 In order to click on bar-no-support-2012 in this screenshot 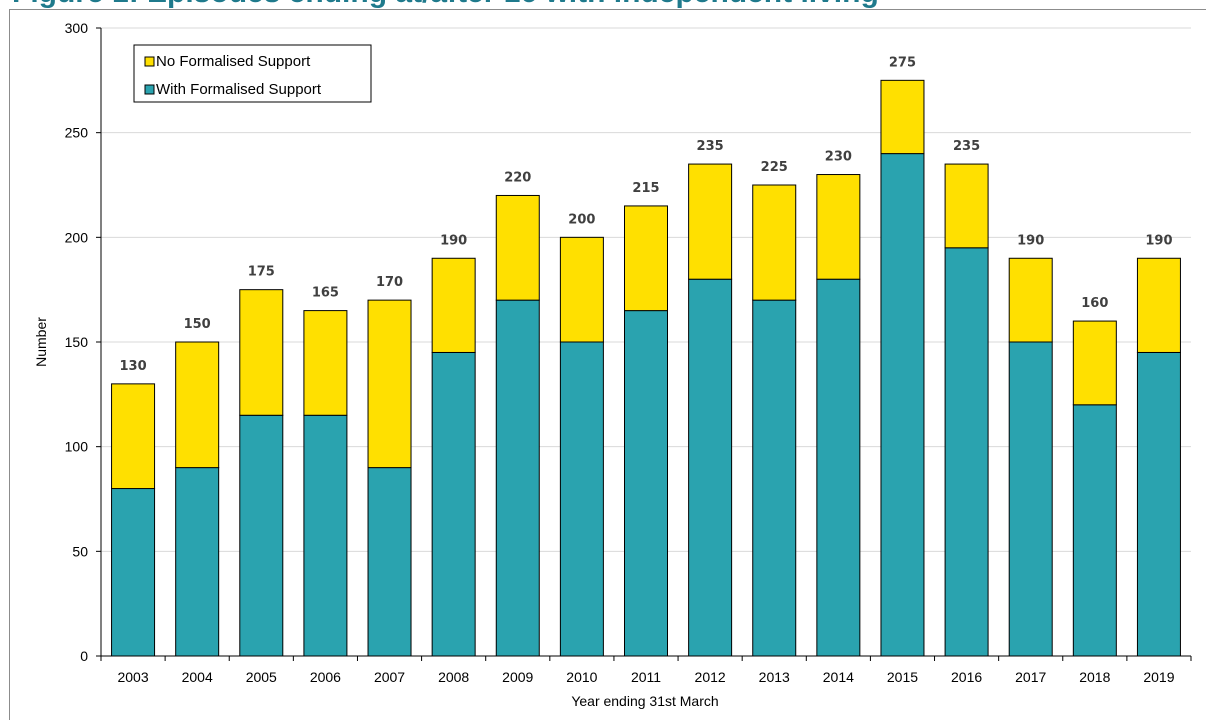, I will do `click(710, 221)`.